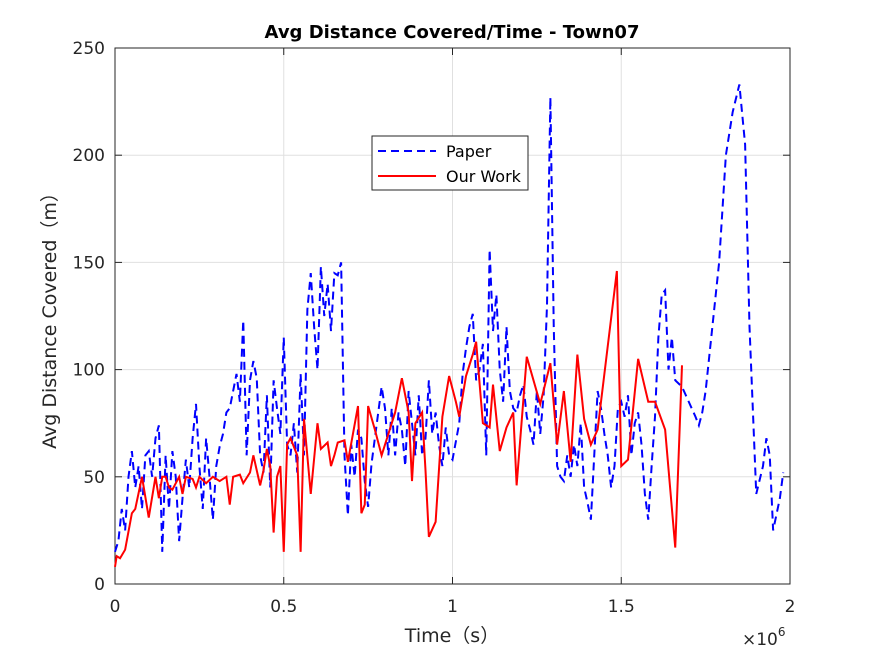 The image size is (875, 660). Describe the element at coordinates (89, 371) in the screenshot. I see `y-tick-label: 100` at that location.